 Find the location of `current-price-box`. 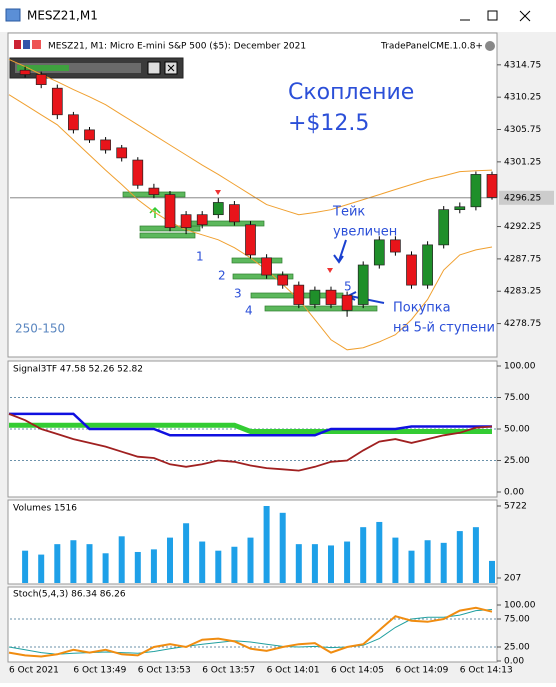

current-price-box is located at coordinates (526, 197).